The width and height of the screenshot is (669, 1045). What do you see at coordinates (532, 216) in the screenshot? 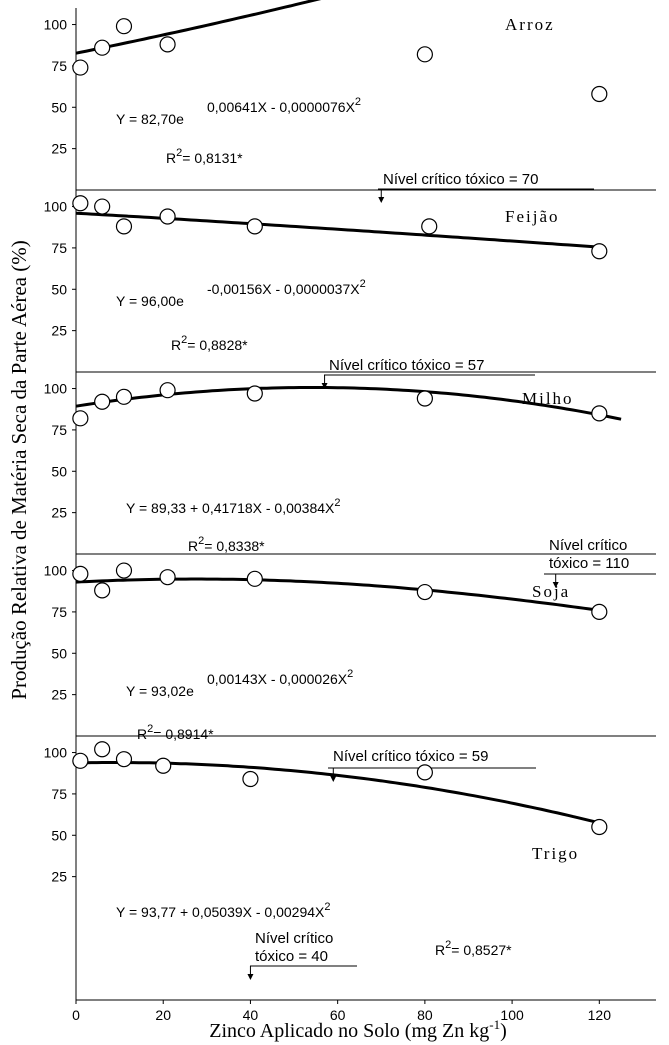
I see `panel-title: Feijão` at bounding box center [532, 216].